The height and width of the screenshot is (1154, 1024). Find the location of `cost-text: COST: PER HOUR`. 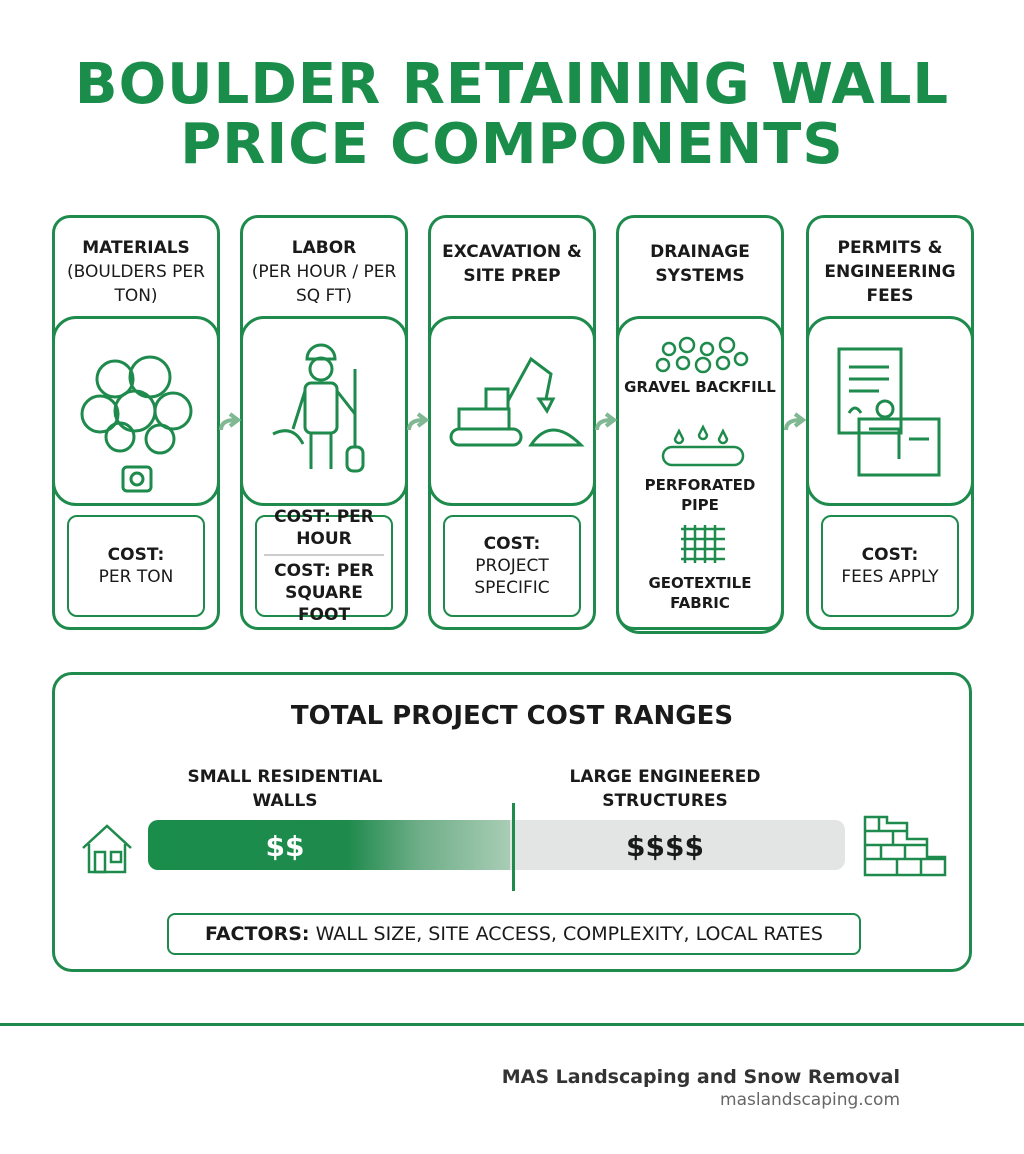

cost-text: COST: PER HOUR is located at coordinates (324, 528).